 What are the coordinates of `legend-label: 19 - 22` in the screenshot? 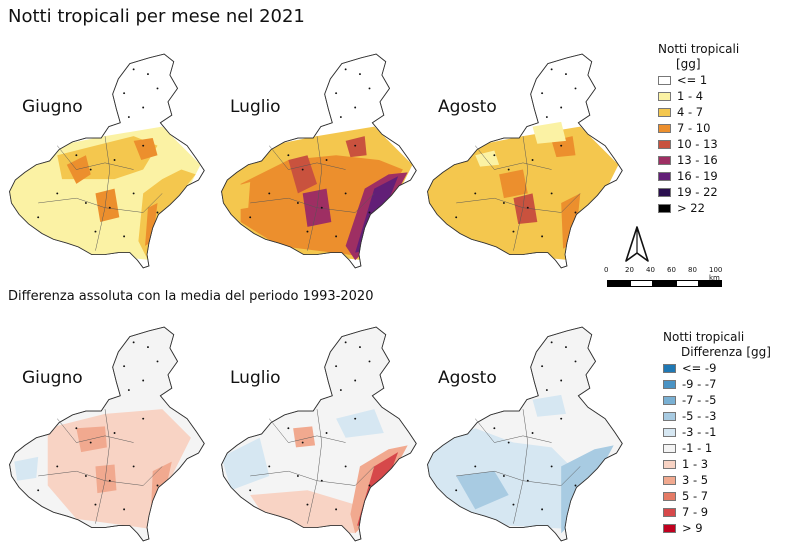 It's located at (697, 192).